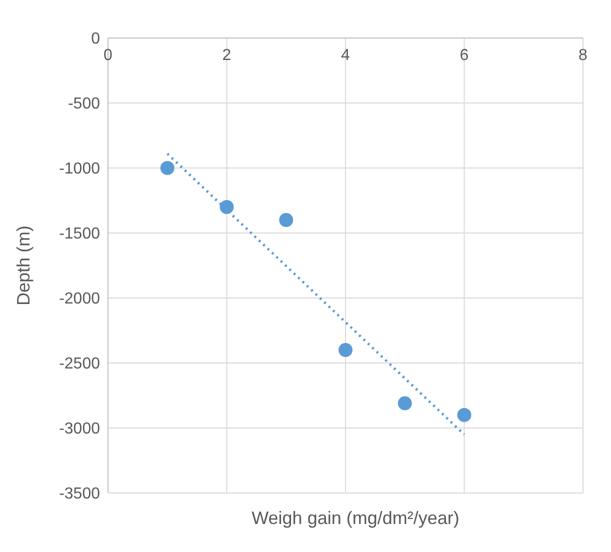 This screenshot has width=611, height=552. Describe the element at coordinates (108, 55) in the screenshot. I see `x-tick-label: 0` at that location.